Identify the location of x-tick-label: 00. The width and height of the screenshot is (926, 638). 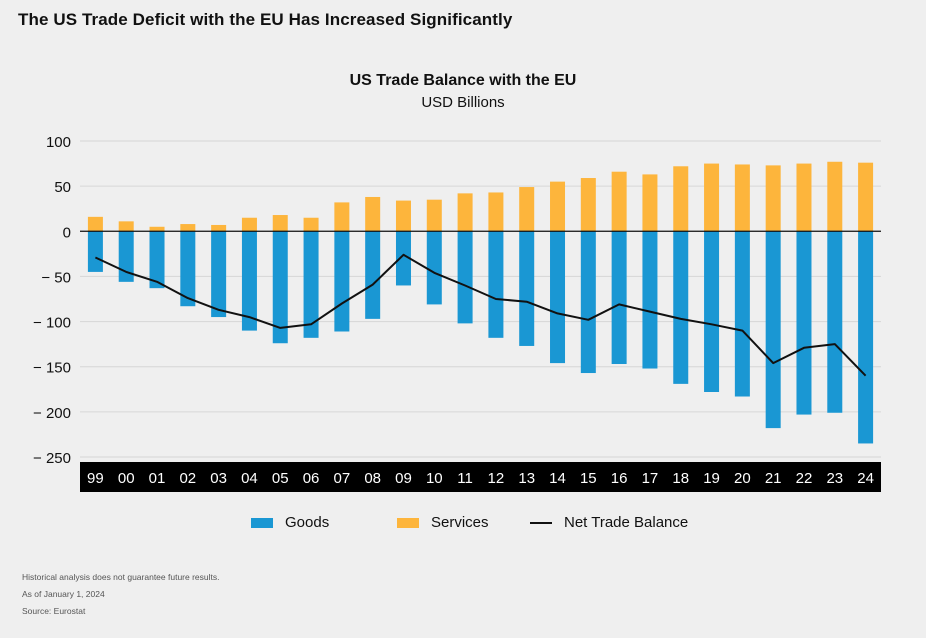
(126, 478).